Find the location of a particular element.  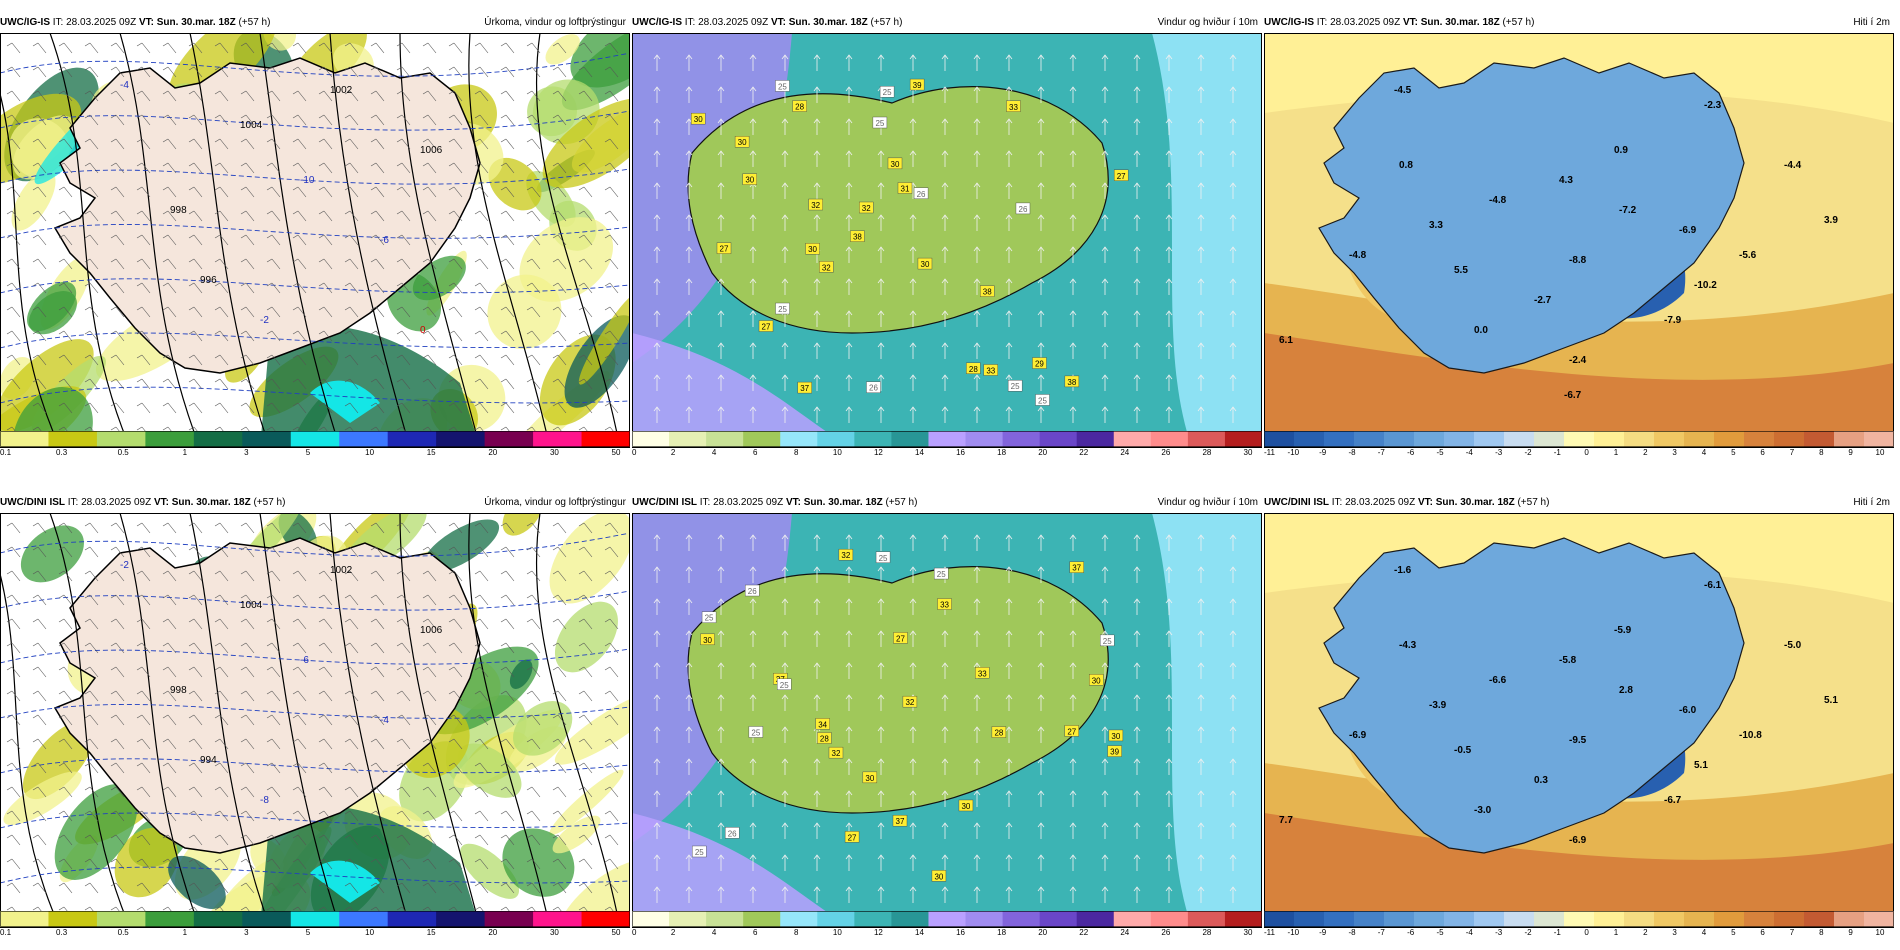

isoline-label: 998 is located at coordinates (178, 690).